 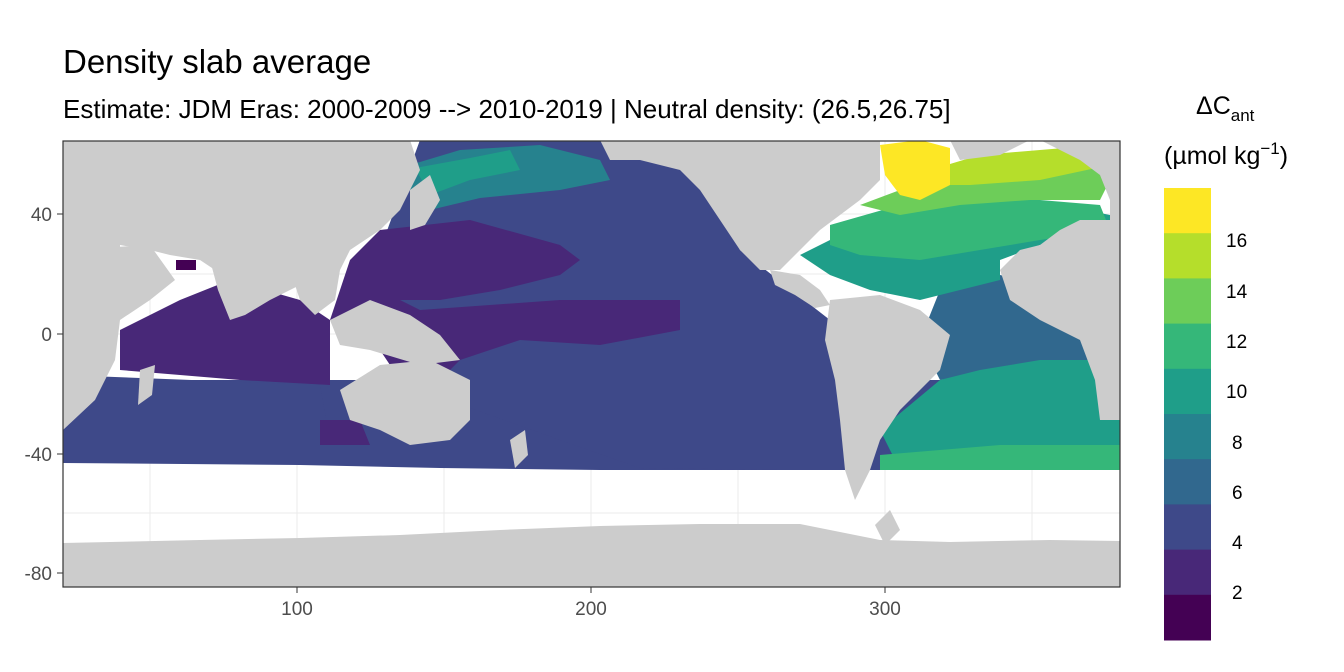 I want to click on legend: ΔCant (µmol kg−1) 16 14 12 10 8 6 4 2, so click(x=1226, y=366).